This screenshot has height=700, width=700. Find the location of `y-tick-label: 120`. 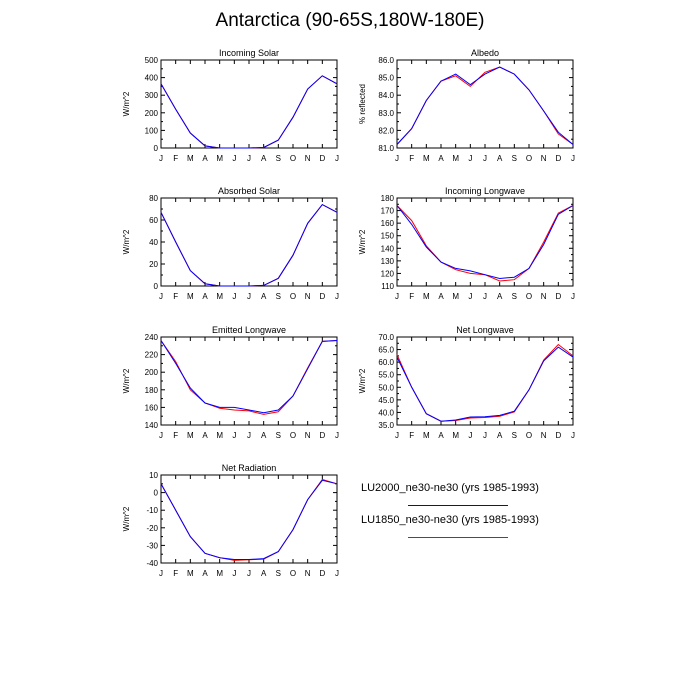

y-tick-label: 120 is located at coordinates (388, 273).